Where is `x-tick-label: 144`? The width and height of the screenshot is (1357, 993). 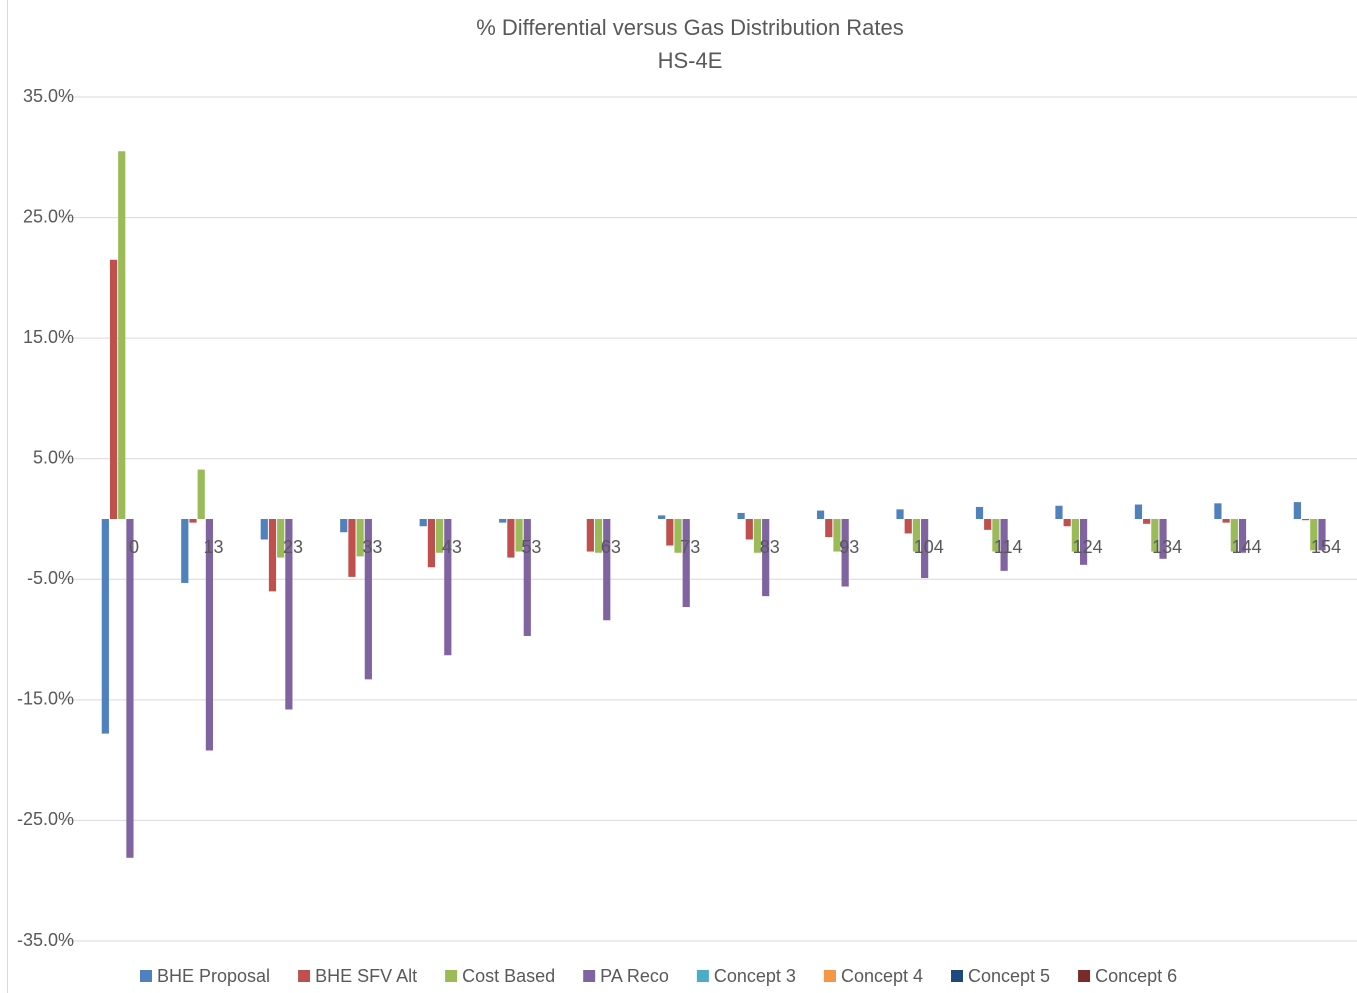
x-tick-label: 144 is located at coordinates (1247, 547).